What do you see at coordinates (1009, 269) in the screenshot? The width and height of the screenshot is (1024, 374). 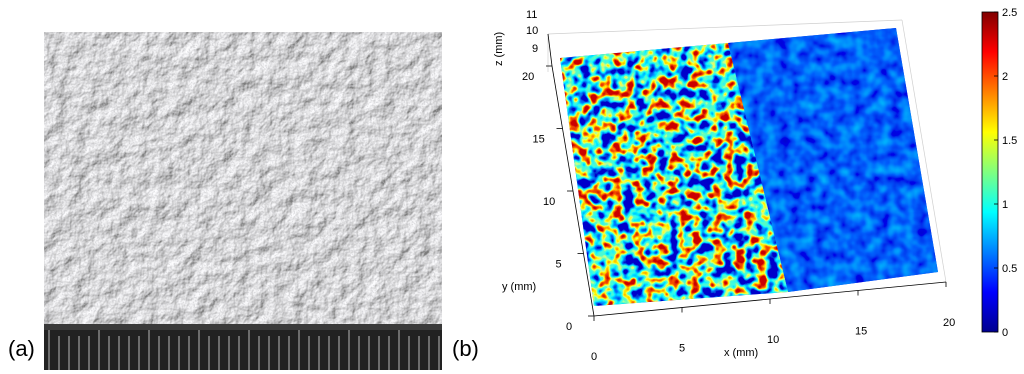 I see `colorbar-tick-label: 0.5` at bounding box center [1009, 269].